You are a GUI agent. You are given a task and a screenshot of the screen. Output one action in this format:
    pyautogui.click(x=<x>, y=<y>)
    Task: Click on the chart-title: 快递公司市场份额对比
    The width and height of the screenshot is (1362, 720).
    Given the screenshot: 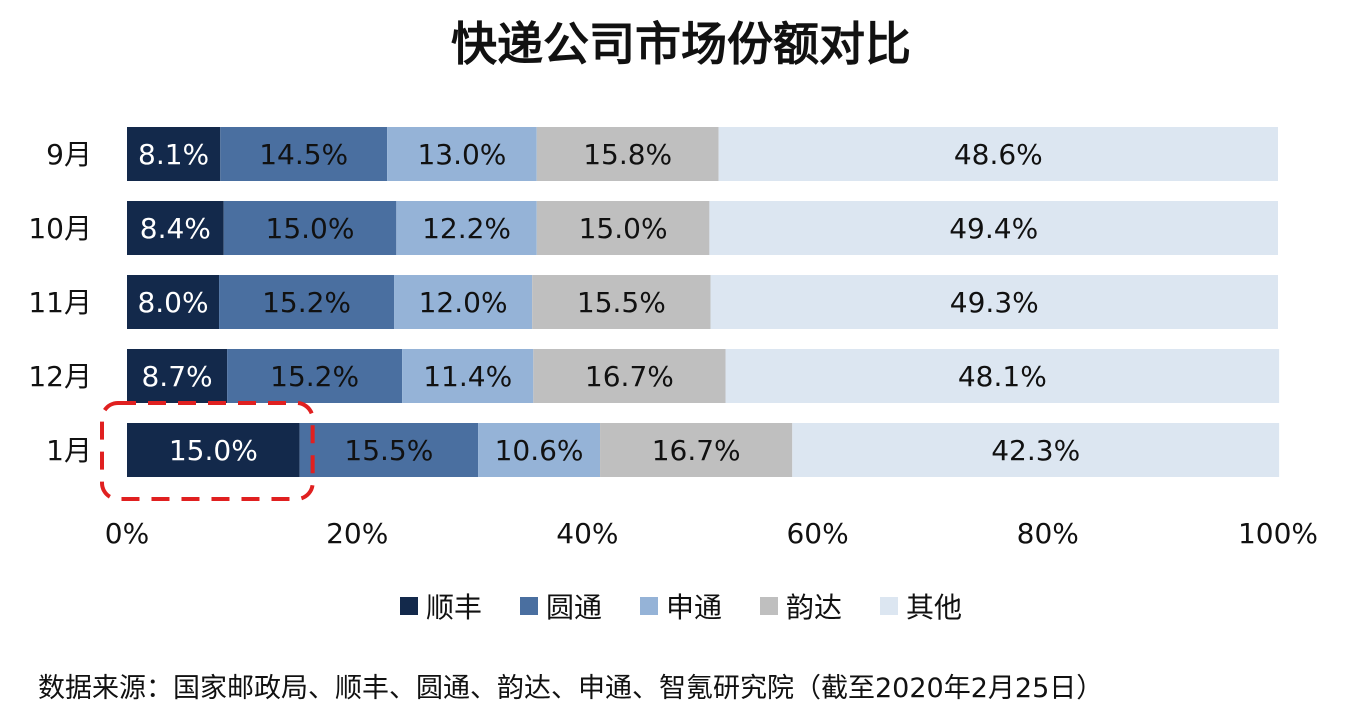 What is the action you would take?
    pyautogui.click(x=681, y=44)
    